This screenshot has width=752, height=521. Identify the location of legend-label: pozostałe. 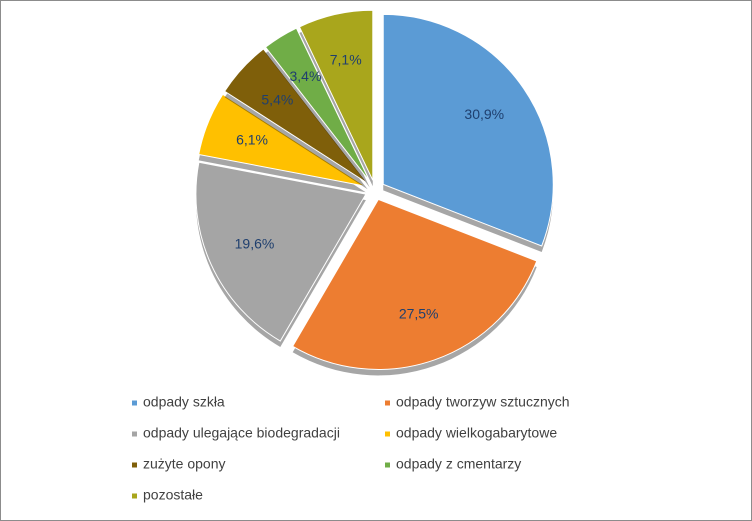
(173, 495).